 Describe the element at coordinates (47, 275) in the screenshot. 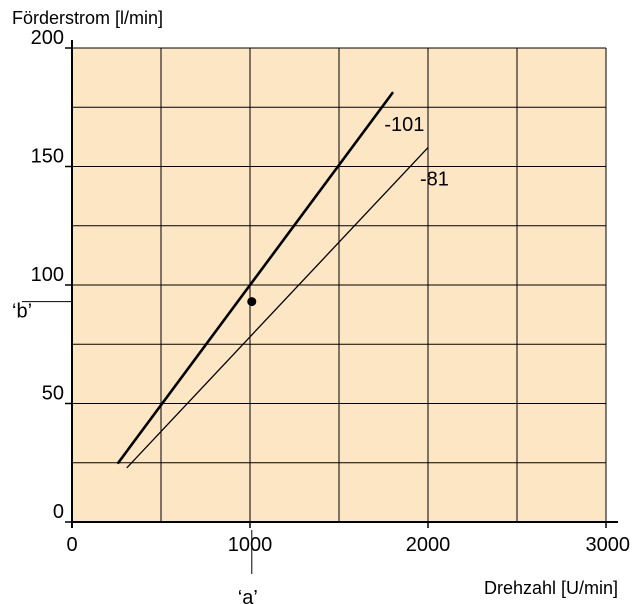

I see `y-tick-label: 100` at that location.